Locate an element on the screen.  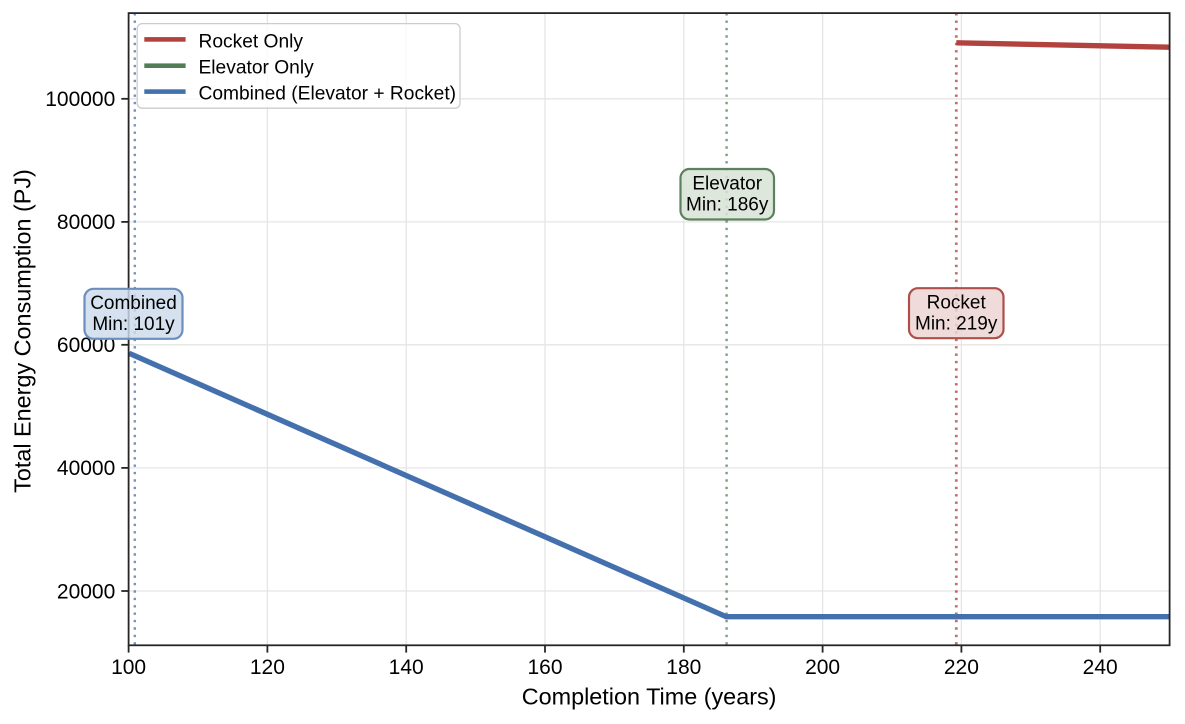
svg-text: Total Energy Consumption (PJ) is located at coordinates (23, 331).